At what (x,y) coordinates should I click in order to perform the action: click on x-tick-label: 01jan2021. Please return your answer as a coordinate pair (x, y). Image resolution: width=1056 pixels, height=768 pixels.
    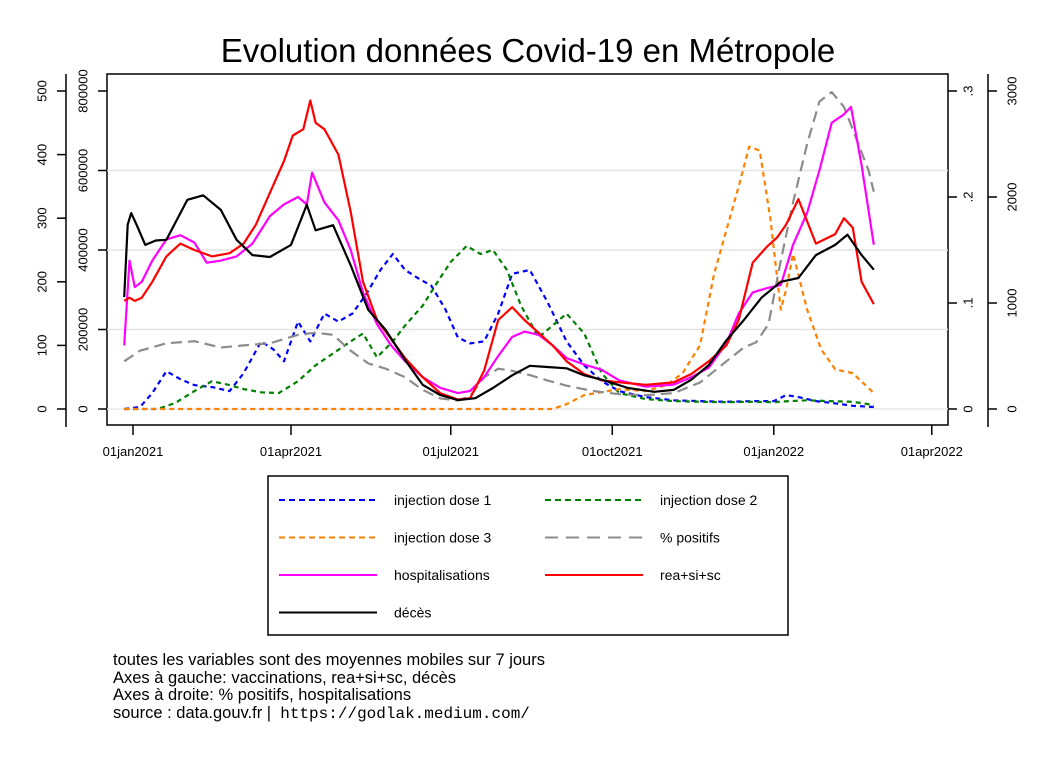
    Looking at the image, I should click on (133, 451).